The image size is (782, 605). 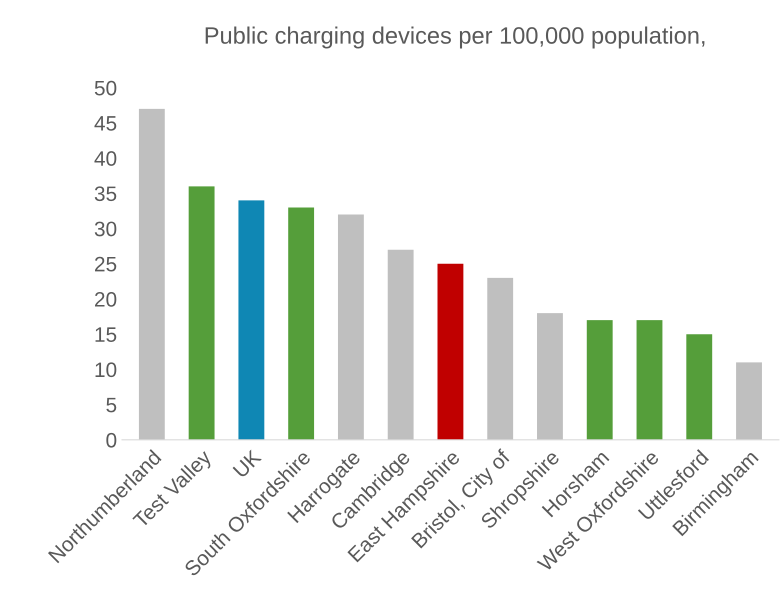 What do you see at coordinates (105, 264) in the screenshot?
I see `y-tick-label: 25` at bounding box center [105, 264].